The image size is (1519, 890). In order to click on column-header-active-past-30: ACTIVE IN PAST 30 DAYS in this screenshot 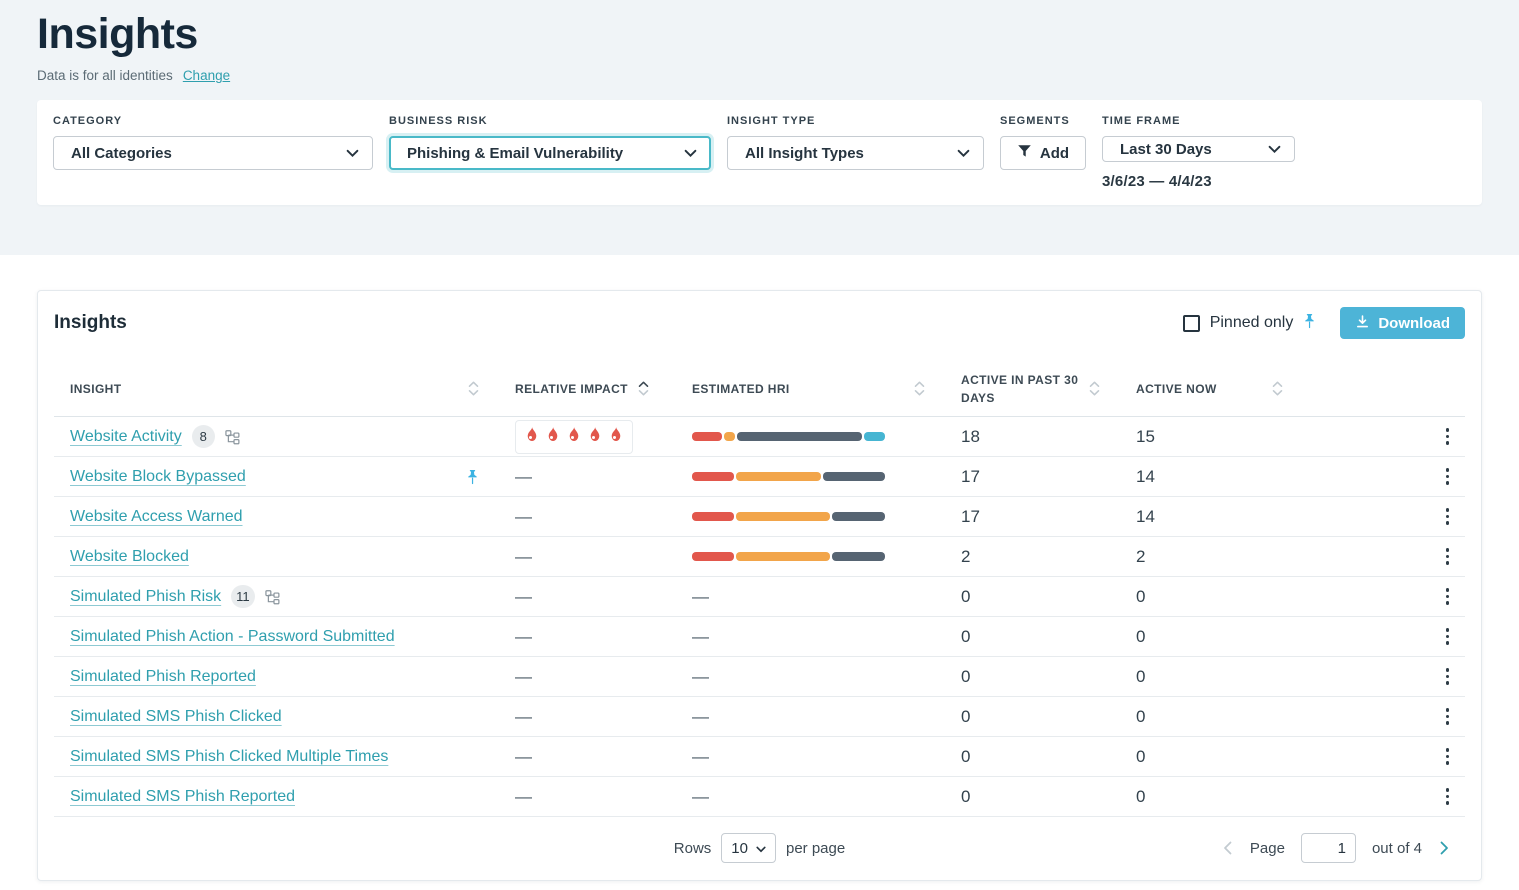, I will do `click(1048, 389)`.